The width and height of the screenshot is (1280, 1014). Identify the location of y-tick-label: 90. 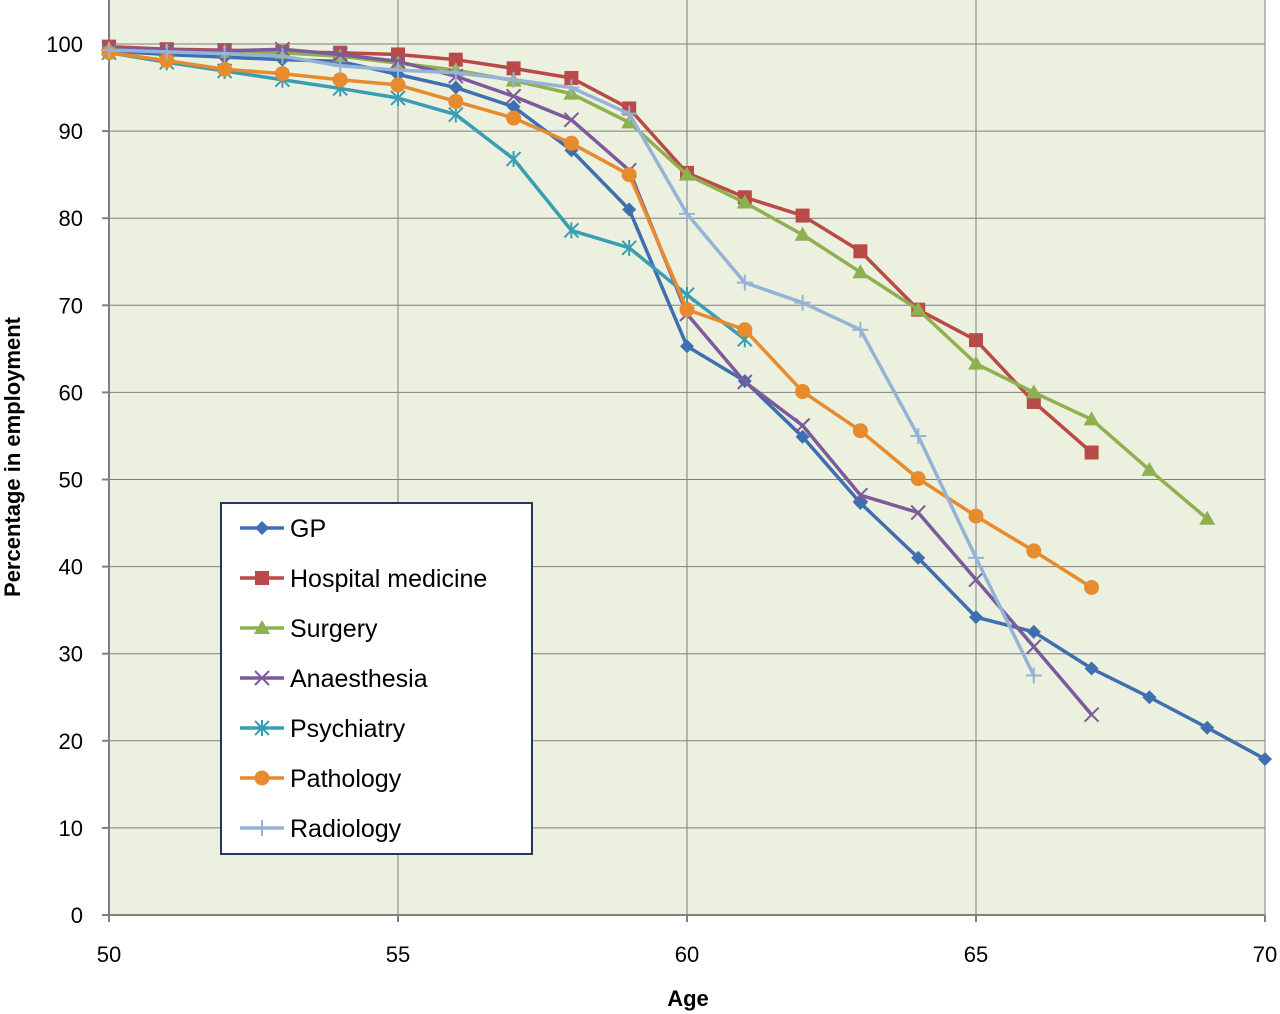
(71, 131).